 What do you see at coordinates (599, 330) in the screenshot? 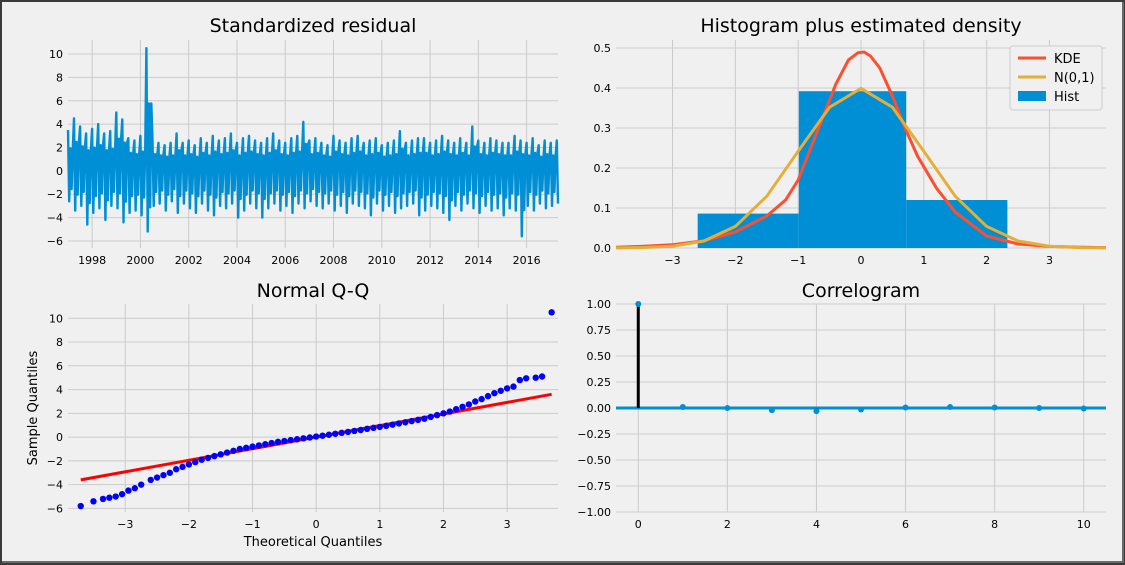
I see `y-tick-label: 0.75` at bounding box center [599, 330].